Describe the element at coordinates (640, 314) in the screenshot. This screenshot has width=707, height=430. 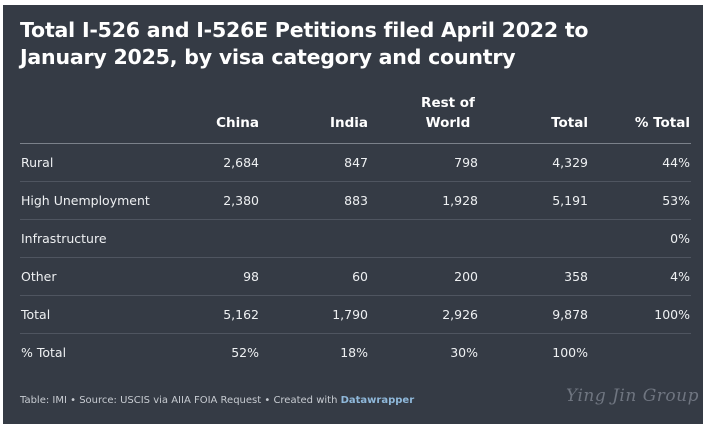
I see `cell-percent-total: 100%` at that location.